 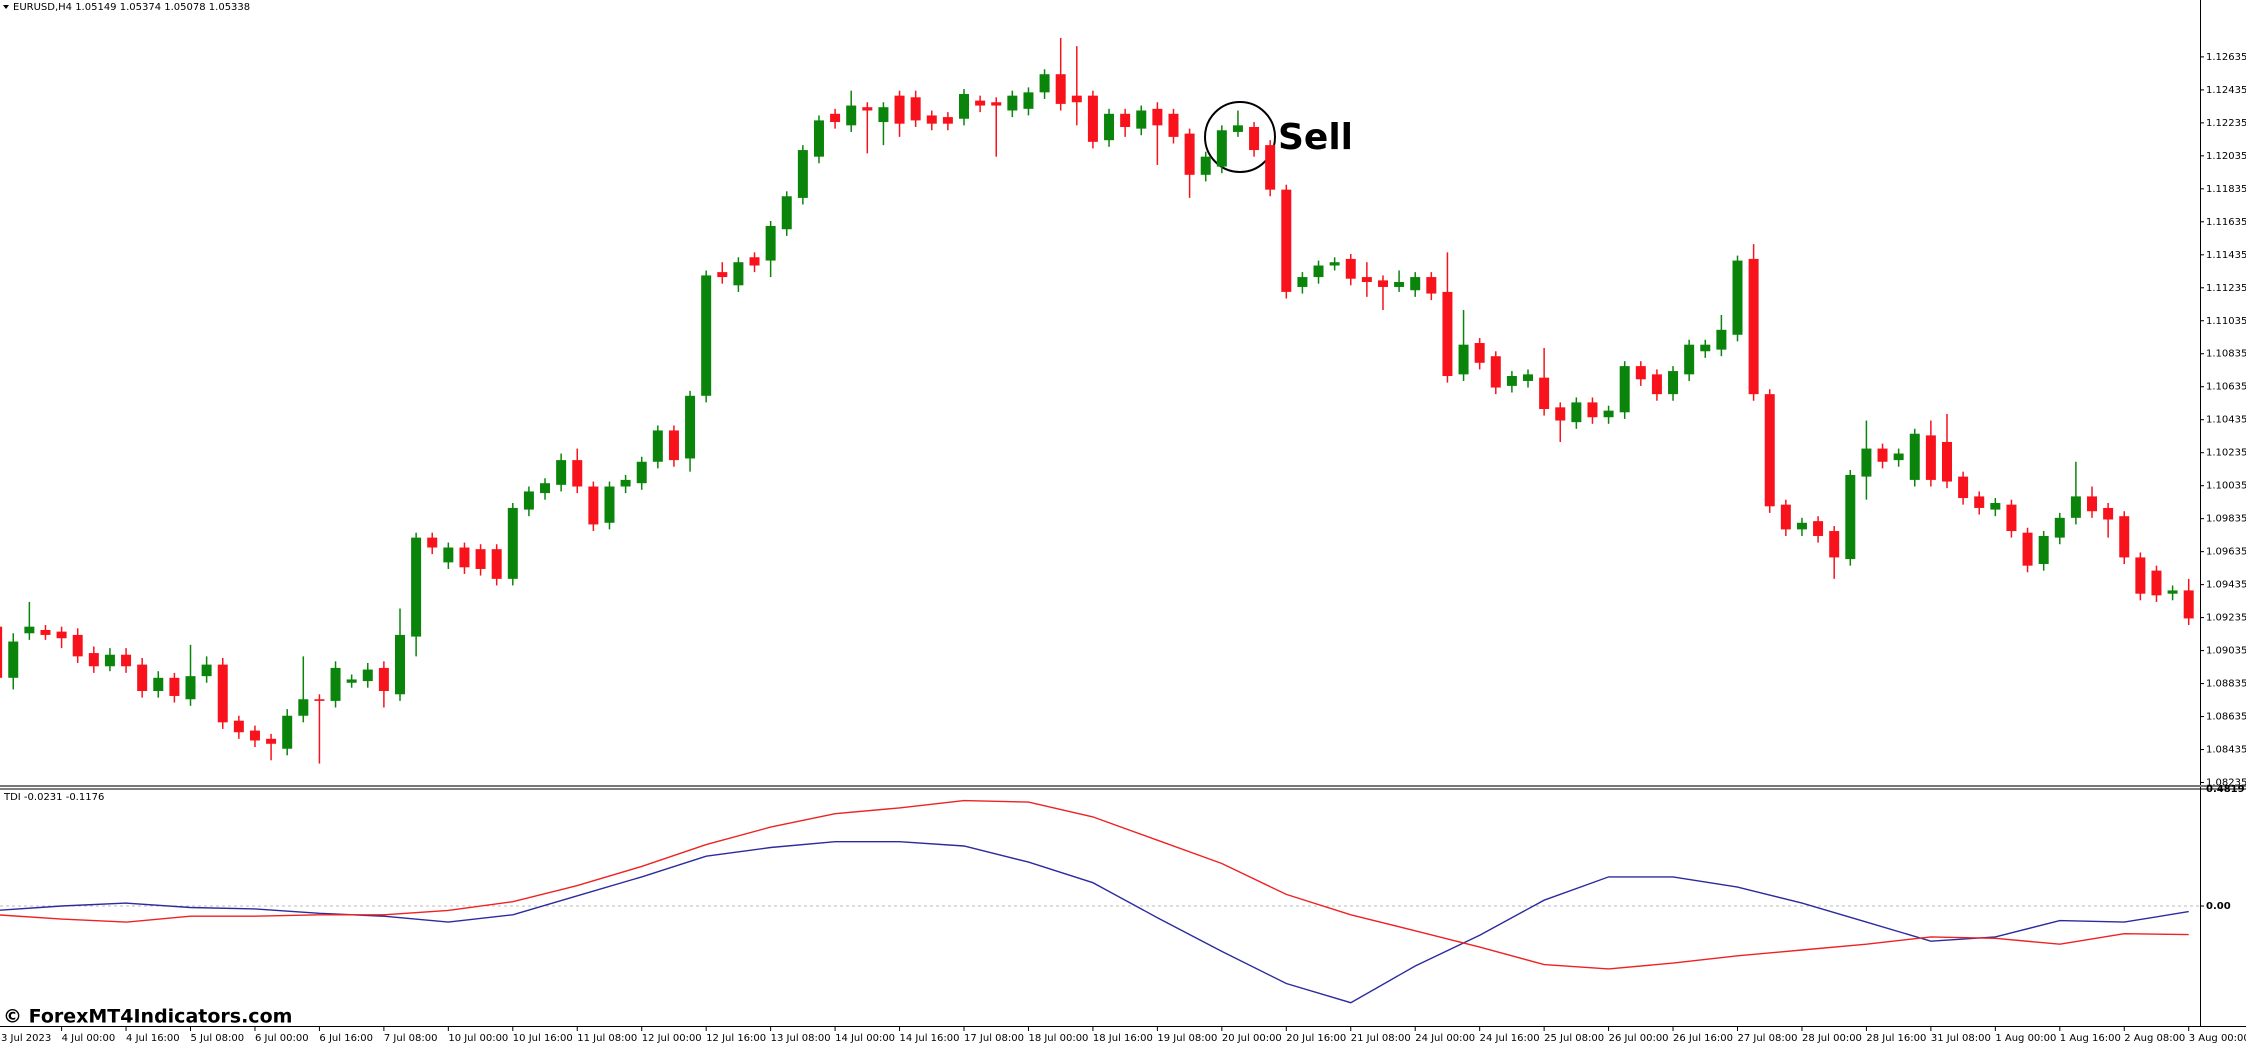 What do you see at coordinates (2025, 1038) in the screenshot?
I see `x-tick-label: 1 Aug 00:00` at bounding box center [2025, 1038].